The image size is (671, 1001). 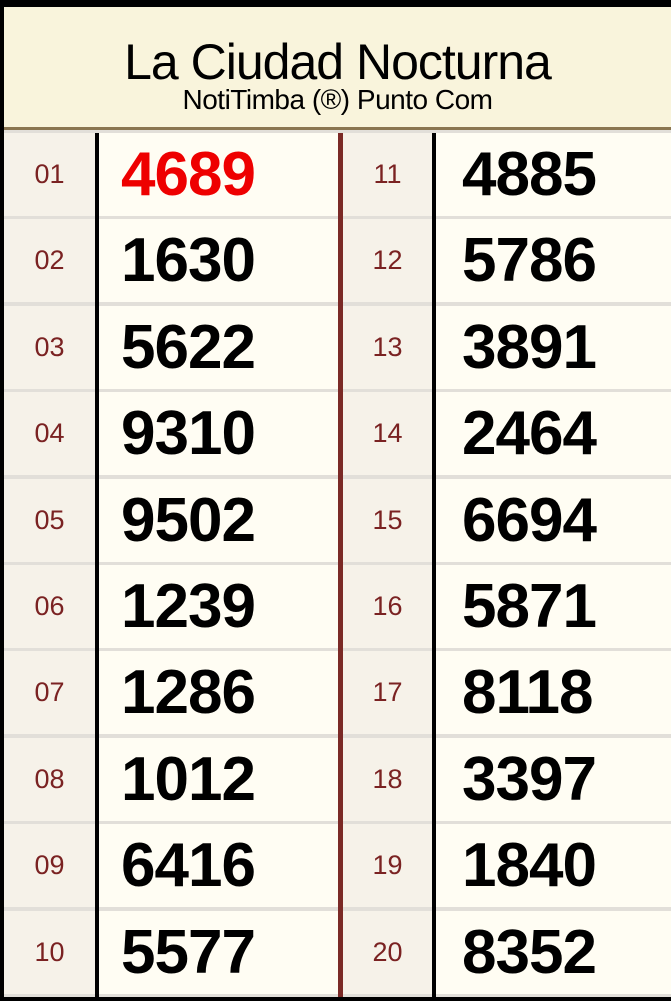 I want to click on table-row: 03 5622 13 3891, so click(x=337, y=347).